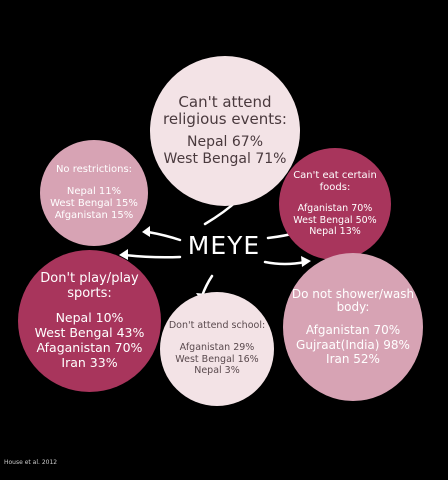  What do you see at coordinates (152, 256) in the screenshot?
I see `arrow-to-sports` at bounding box center [152, 256].